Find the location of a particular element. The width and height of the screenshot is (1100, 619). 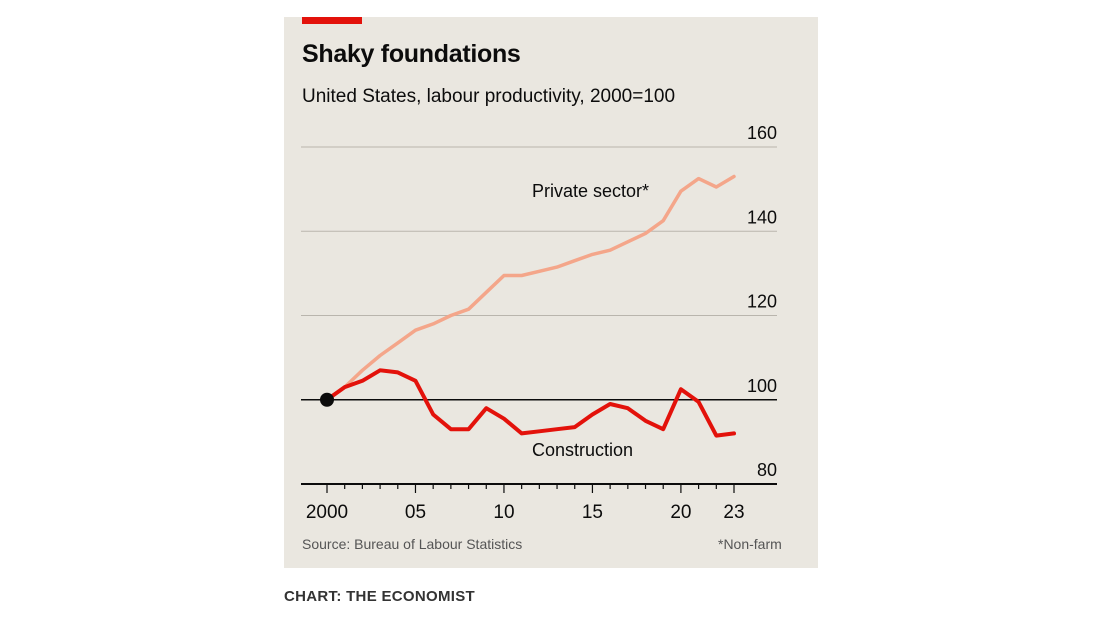

x-tick-label: 15 is located at coordinates (592, 512).